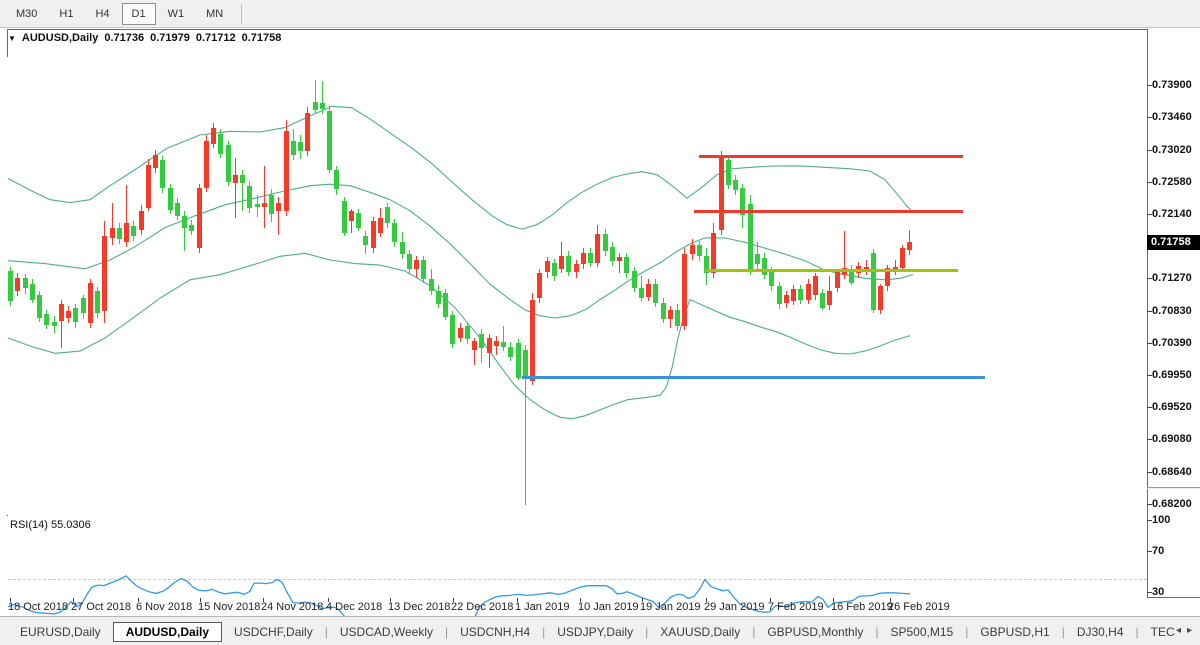 The image size is (1200, 645). What do you see at coordinates (386, 632) in the screenshot?
I see `chart-tab-usdcad: USDCAD,Weekly` at bounding box center [386, 632].